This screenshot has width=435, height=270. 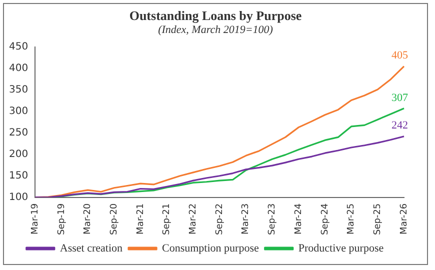 I want to click on y-tick-label: 150, so click(x=18, y=176).